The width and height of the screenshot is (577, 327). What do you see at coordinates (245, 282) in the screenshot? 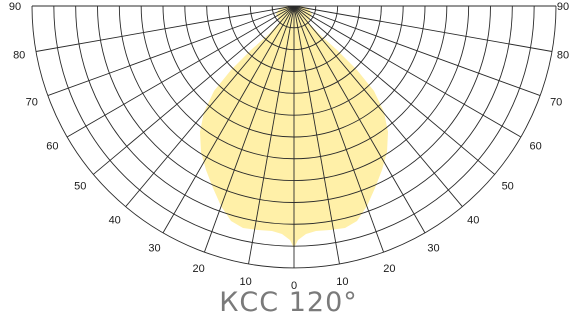
I see `angle-label-left: 10` at bounding box center [245, 282].